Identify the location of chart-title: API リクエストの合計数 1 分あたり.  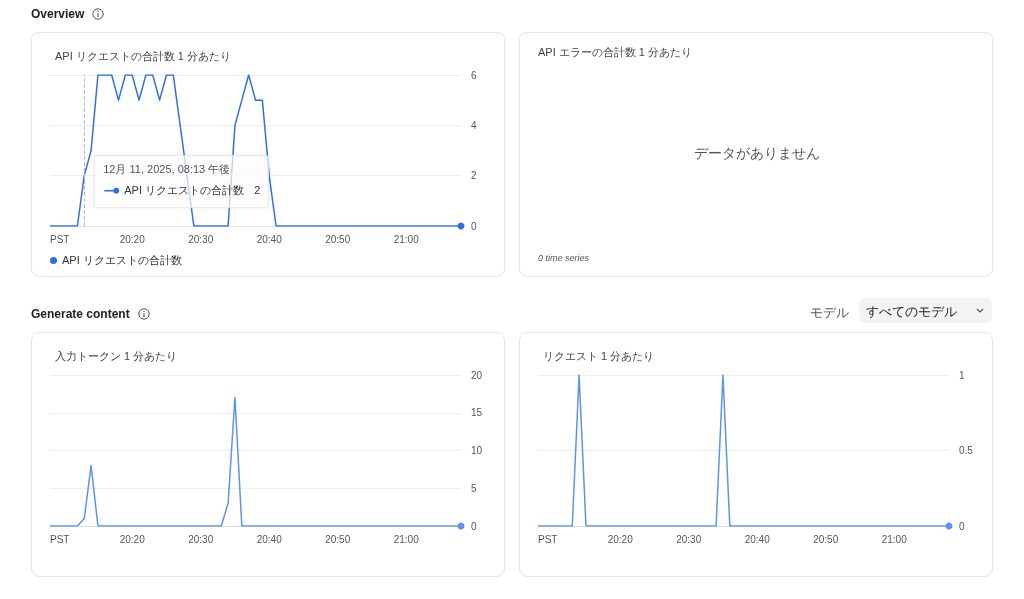
(143, 55).